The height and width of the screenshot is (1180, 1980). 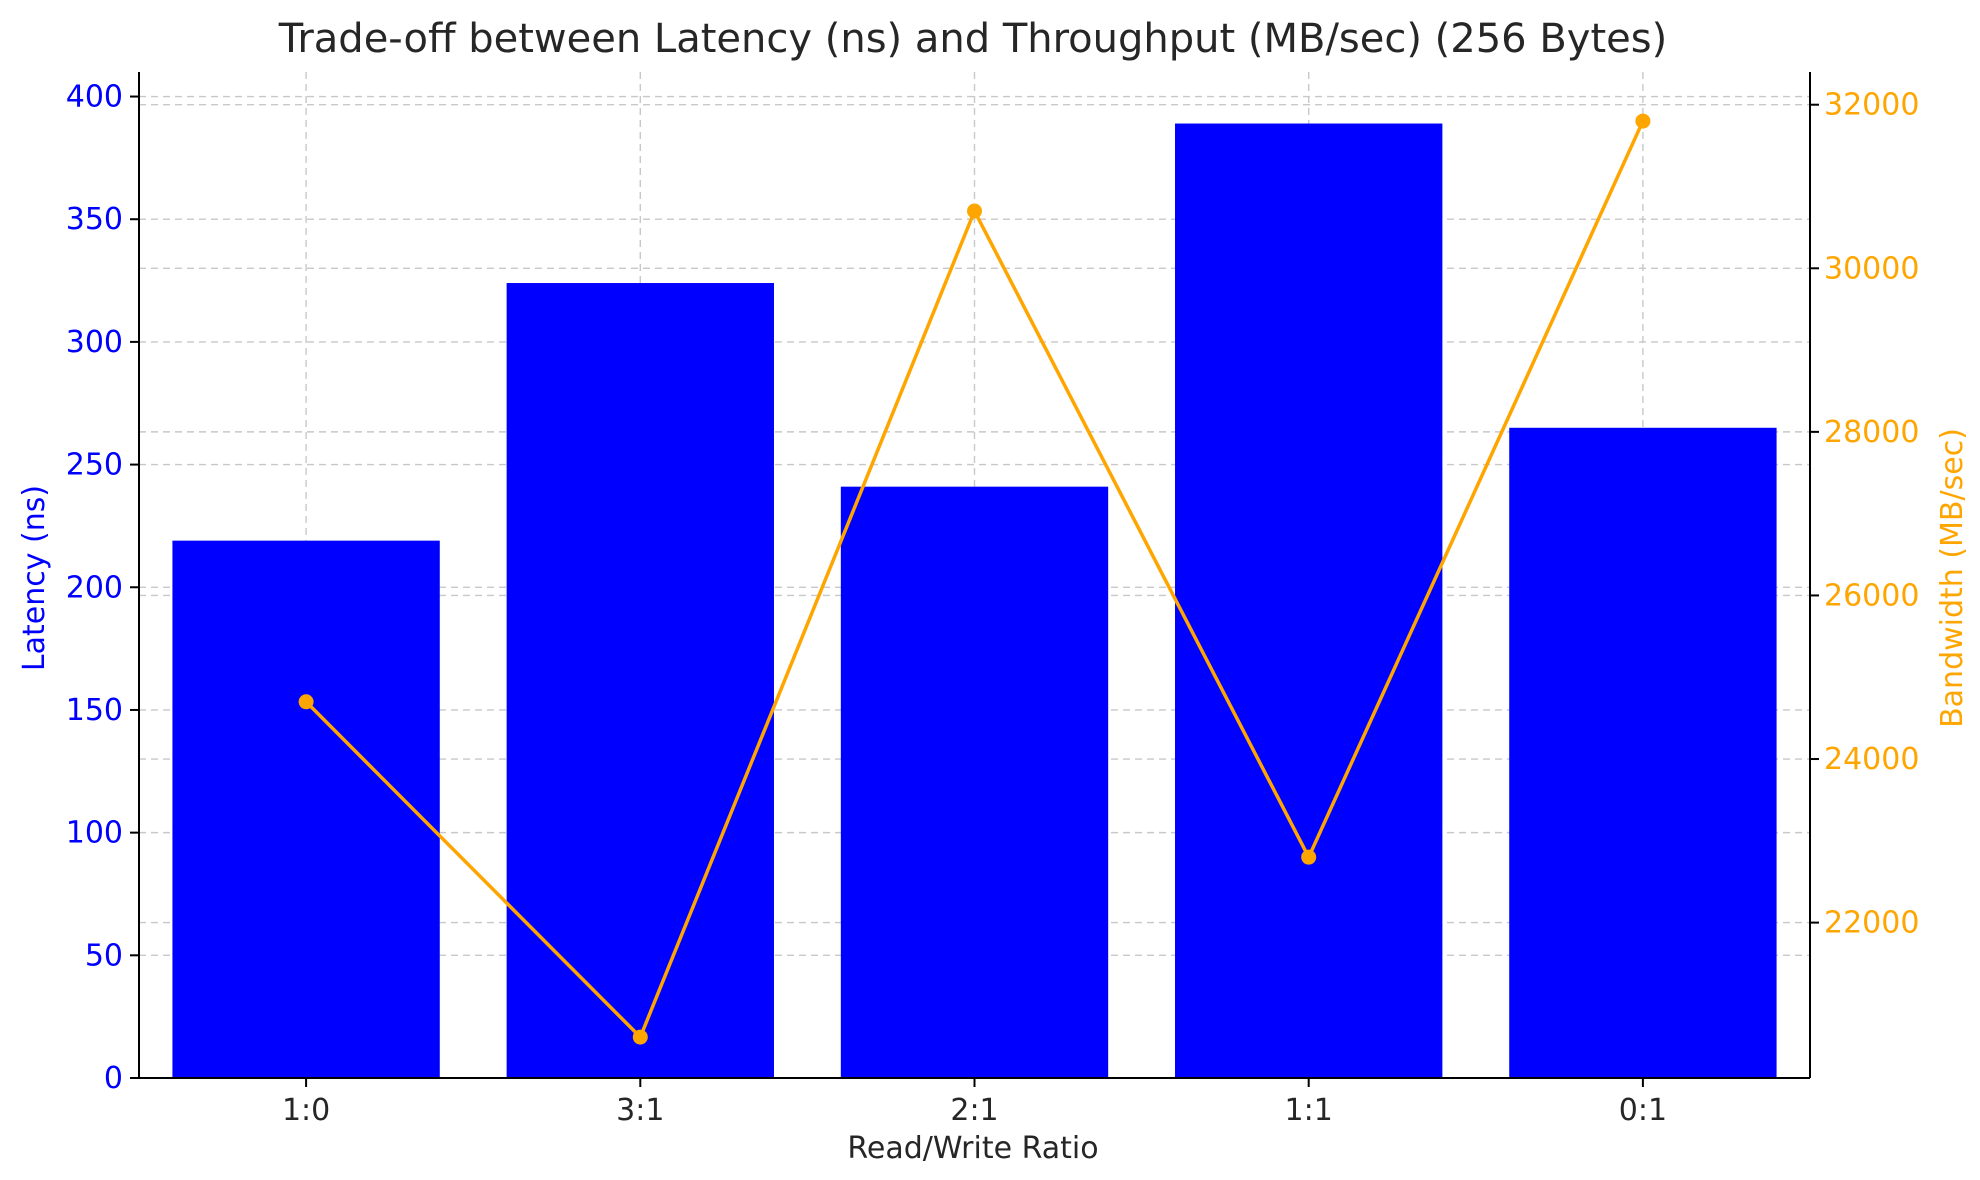 I want to click on y-right-tick-label: 28000, so click(x=1871, y=432).